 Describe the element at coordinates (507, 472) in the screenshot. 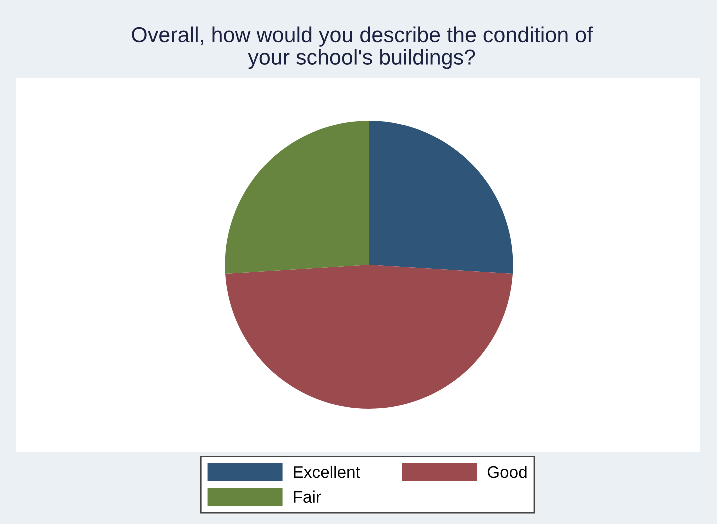

I see `legend-label: Good` at that location.